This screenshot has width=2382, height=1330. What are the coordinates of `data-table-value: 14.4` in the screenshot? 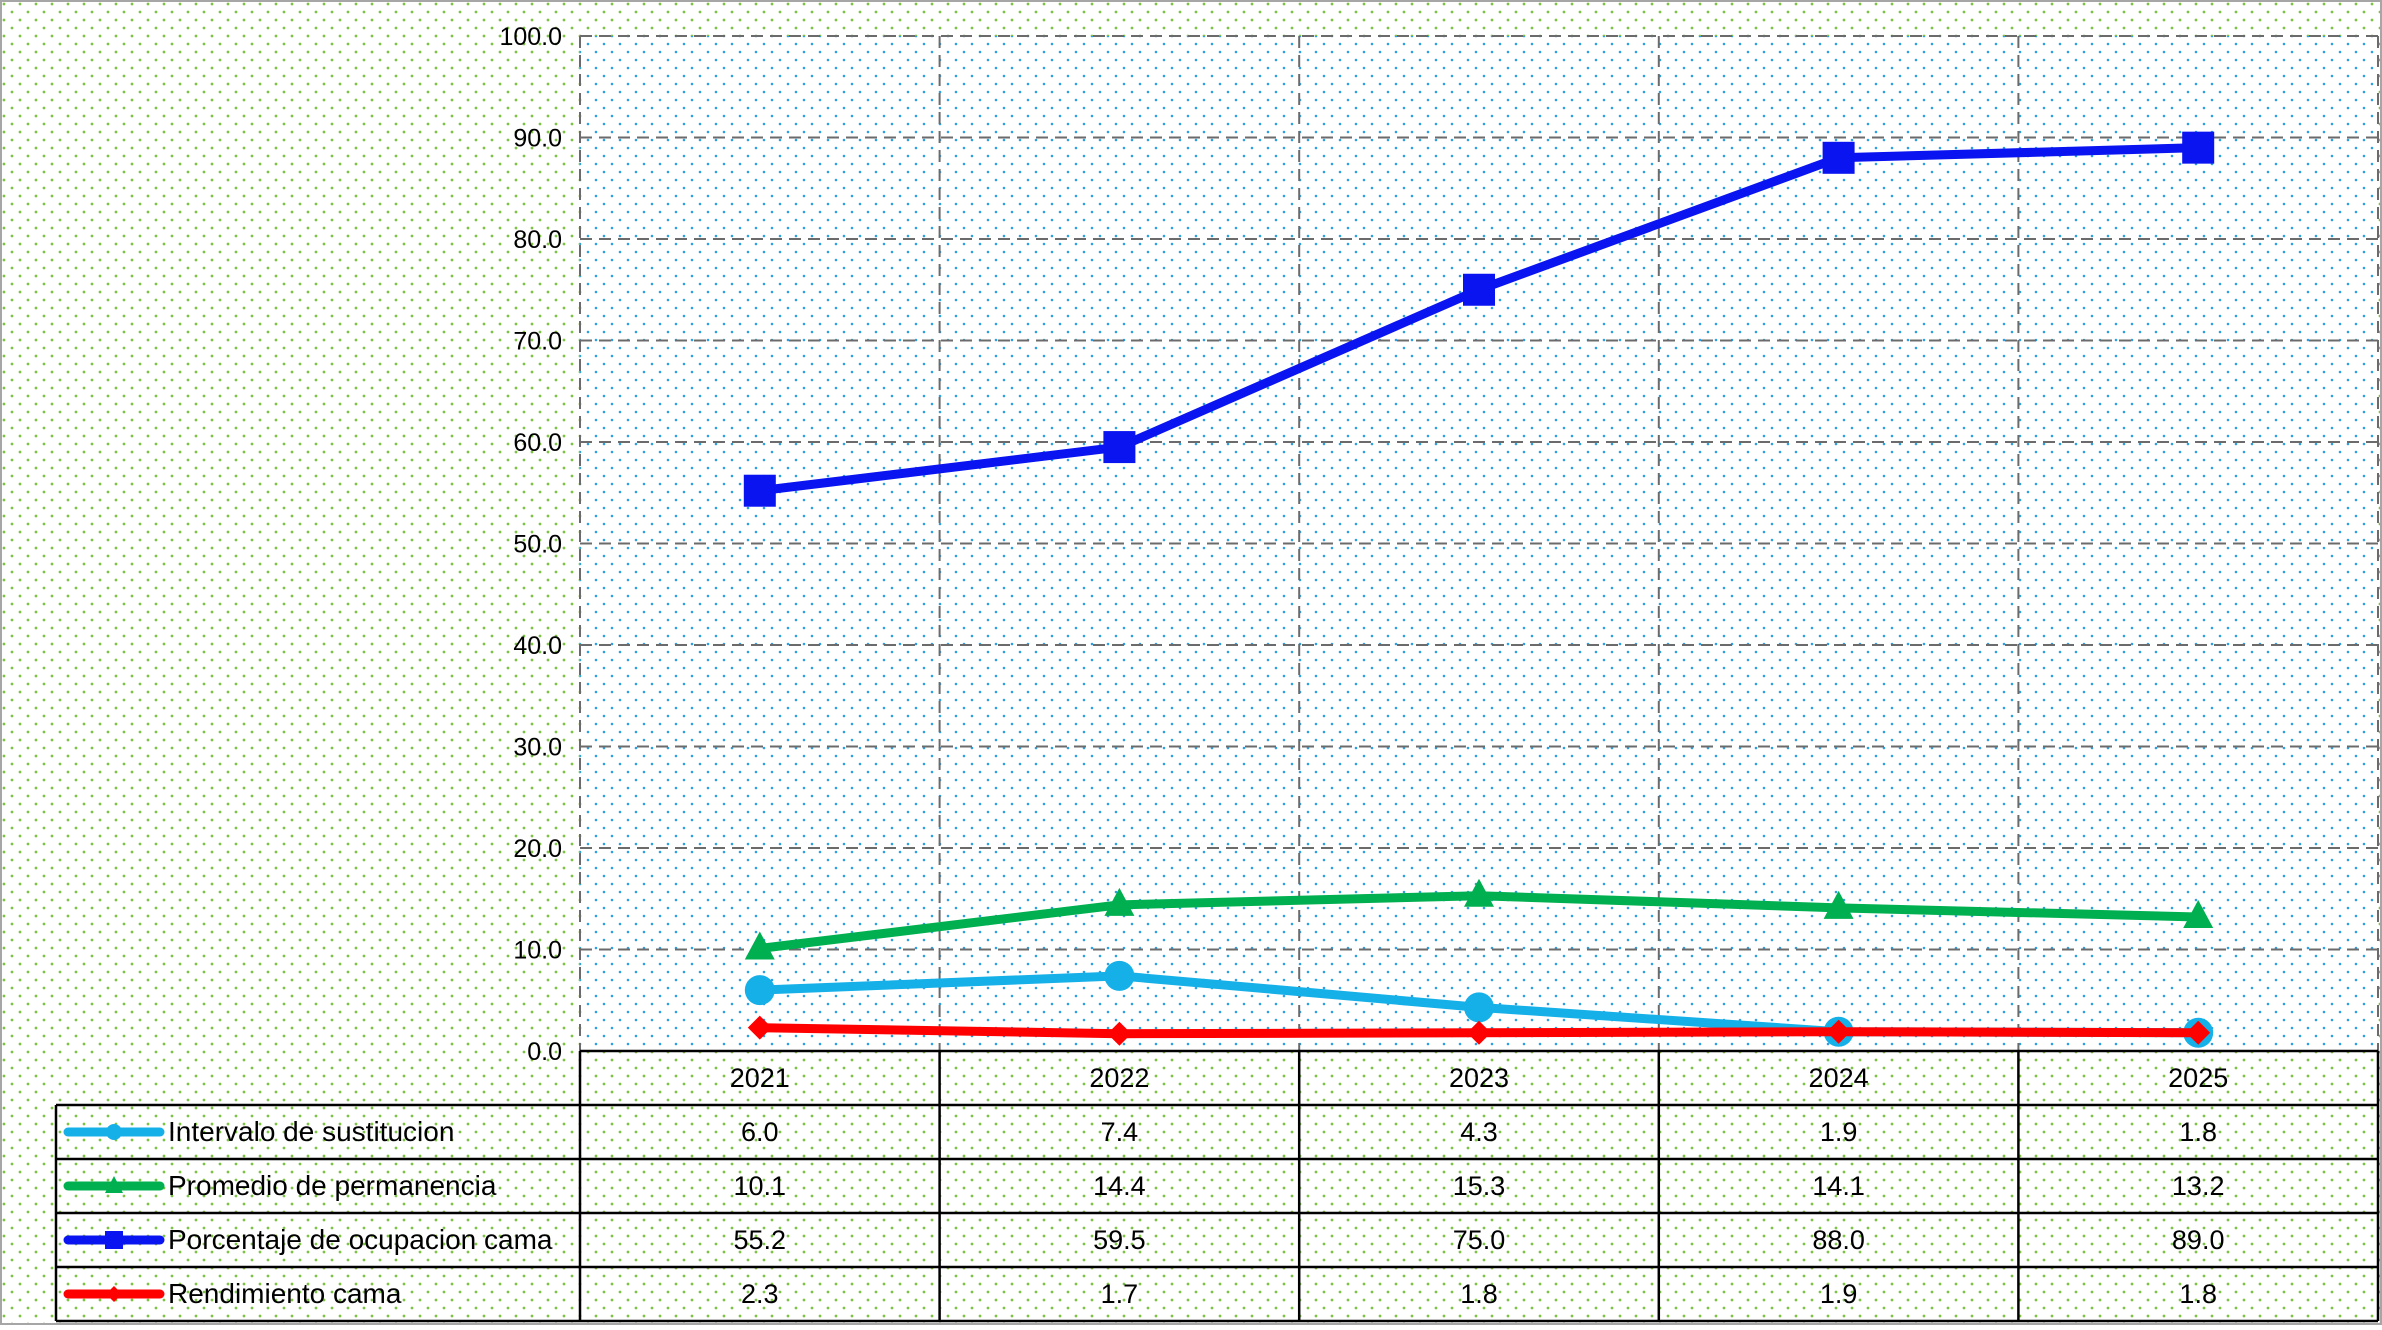 It's located at (1119, 1186).